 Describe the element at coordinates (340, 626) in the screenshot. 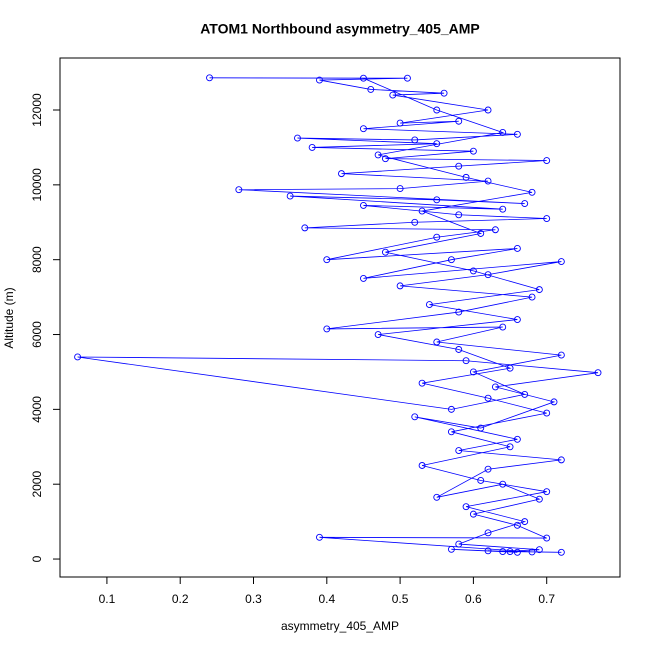

I see `x-axis-label: asymmetry_405_AMP` at that location.